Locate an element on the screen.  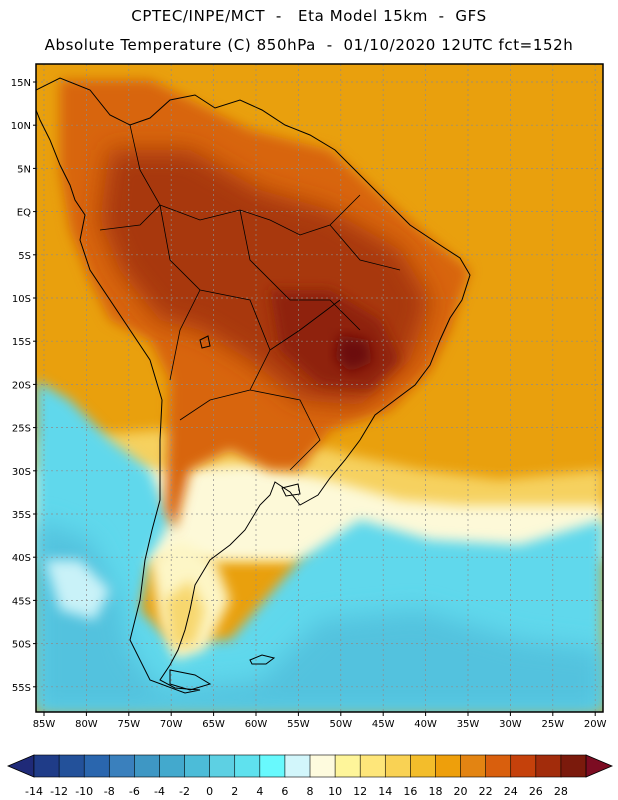
colorbar-label: -2 is located at coordinates (184, 791).